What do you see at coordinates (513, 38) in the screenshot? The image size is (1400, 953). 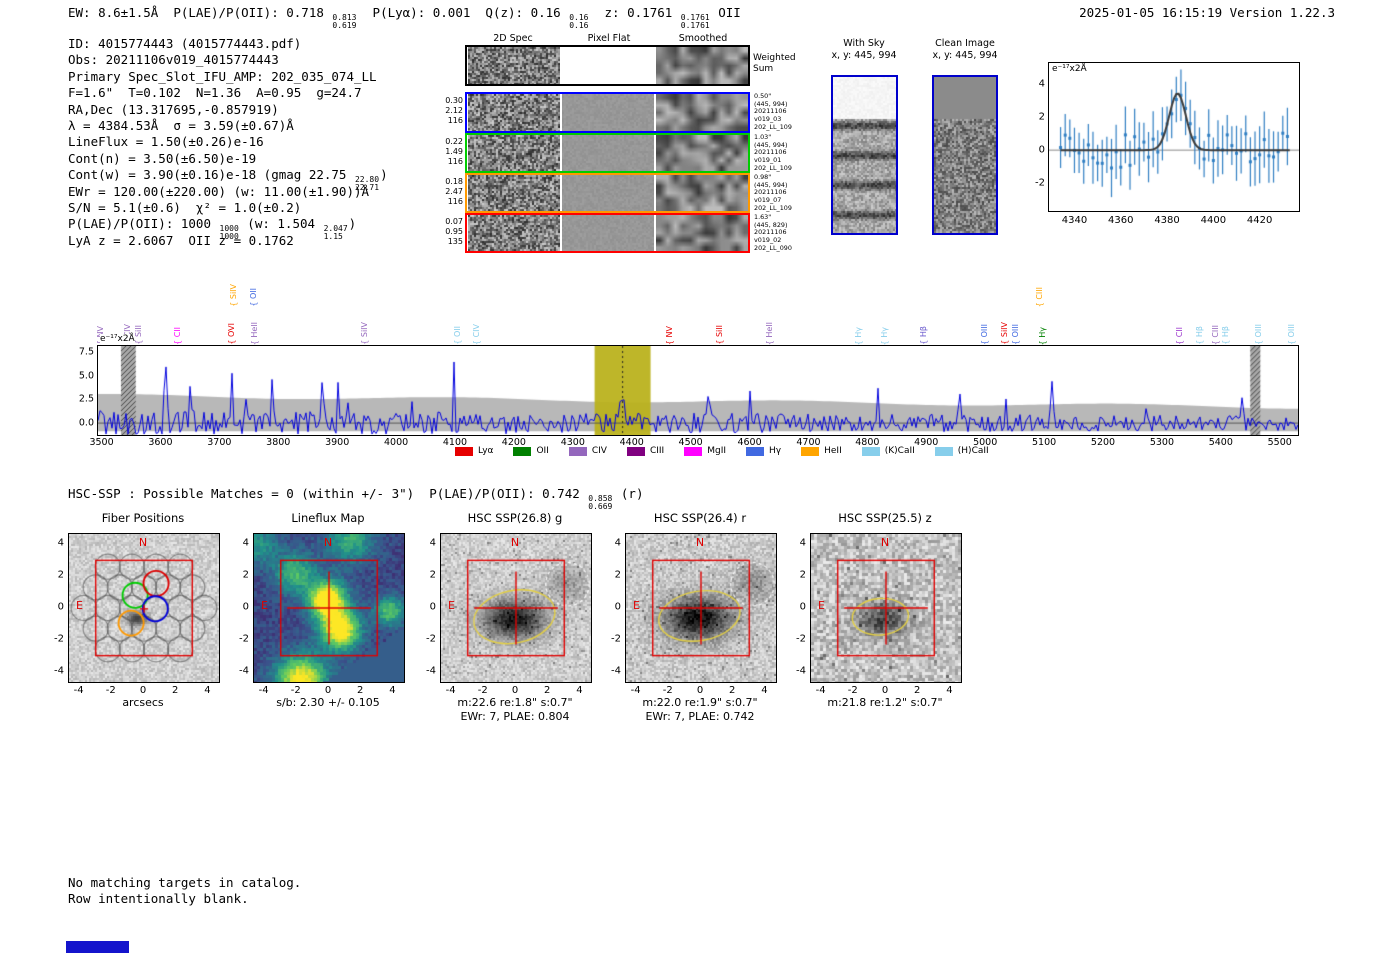 I see `spec2d-column-title: 2D Spec` at bounding box center [513, 38].